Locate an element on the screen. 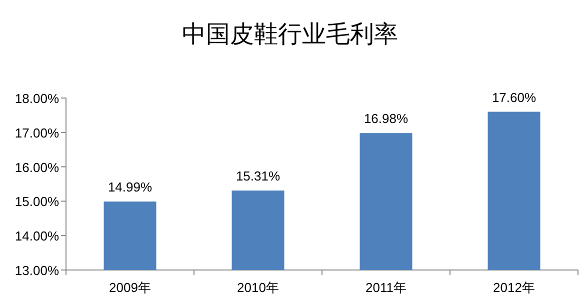 Image resolution: width=581 pixels, height=301 pixels. value-label: 14.99% is located at coordinates (130, 187).